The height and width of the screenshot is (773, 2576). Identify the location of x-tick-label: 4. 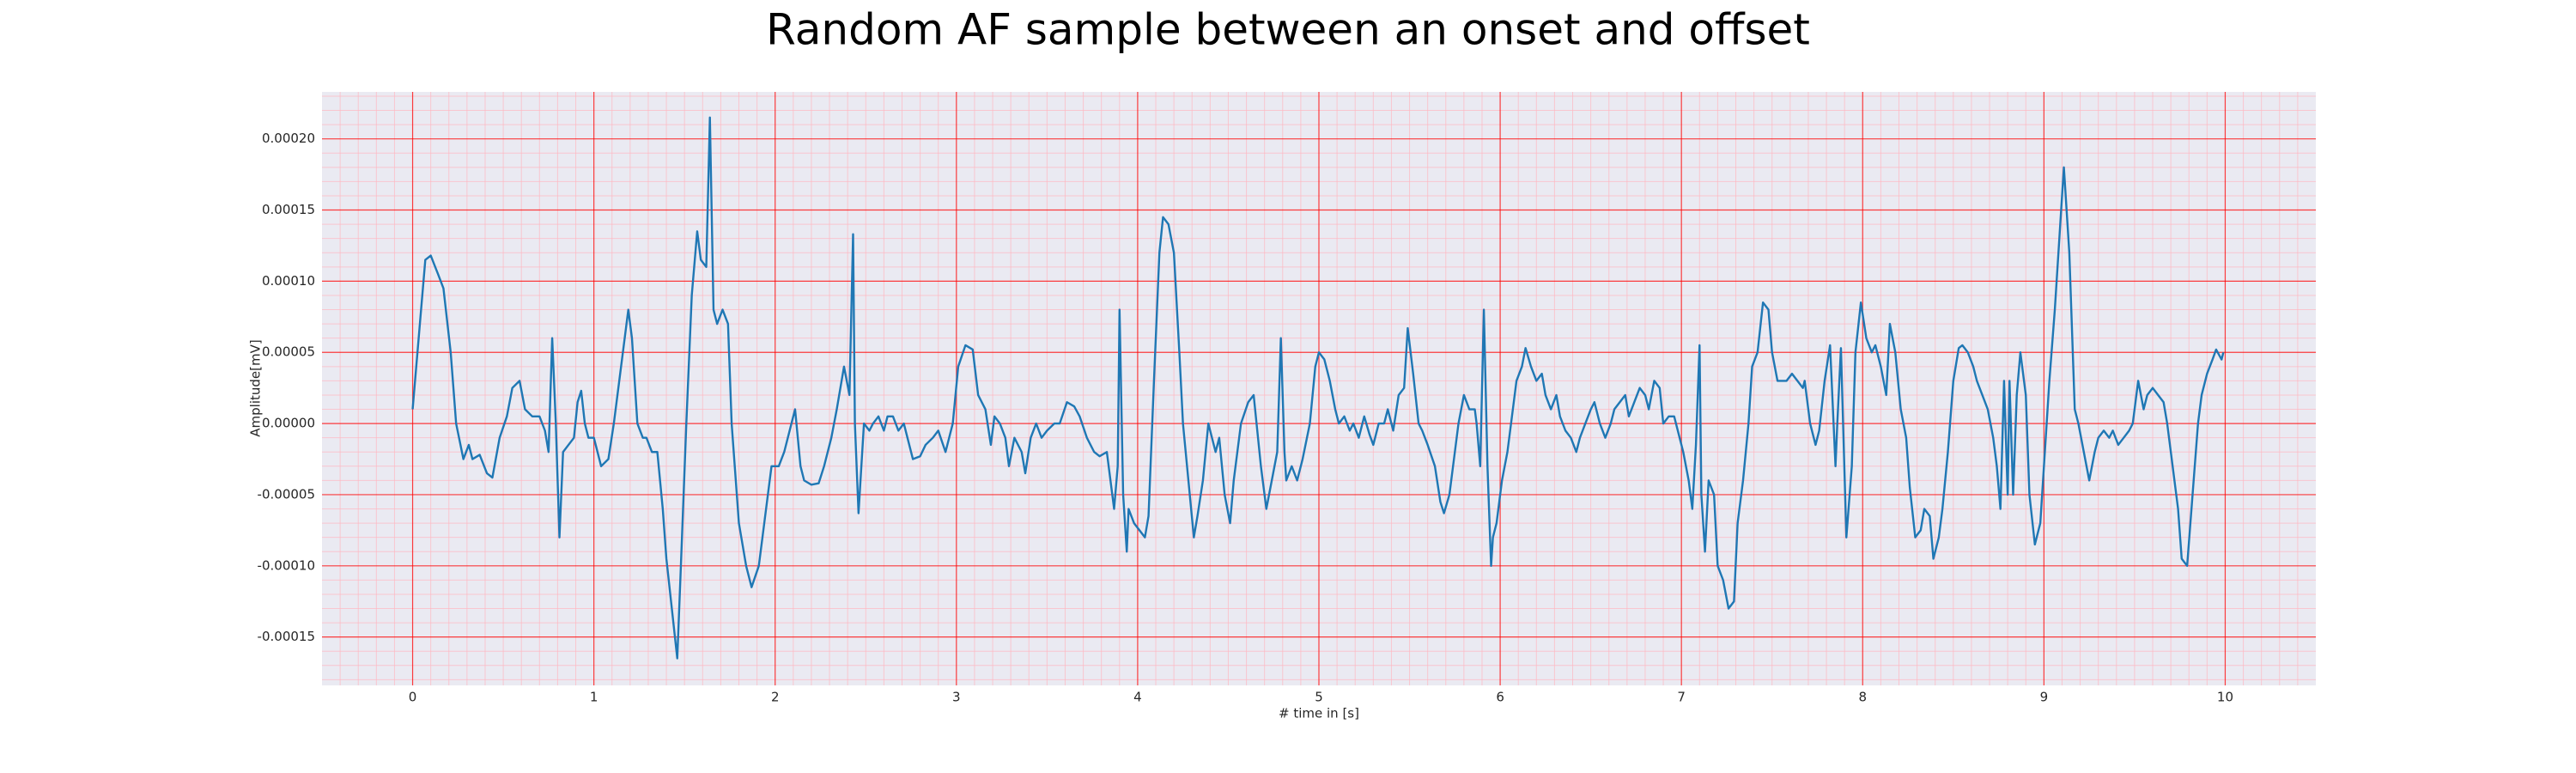
(1137, 697).